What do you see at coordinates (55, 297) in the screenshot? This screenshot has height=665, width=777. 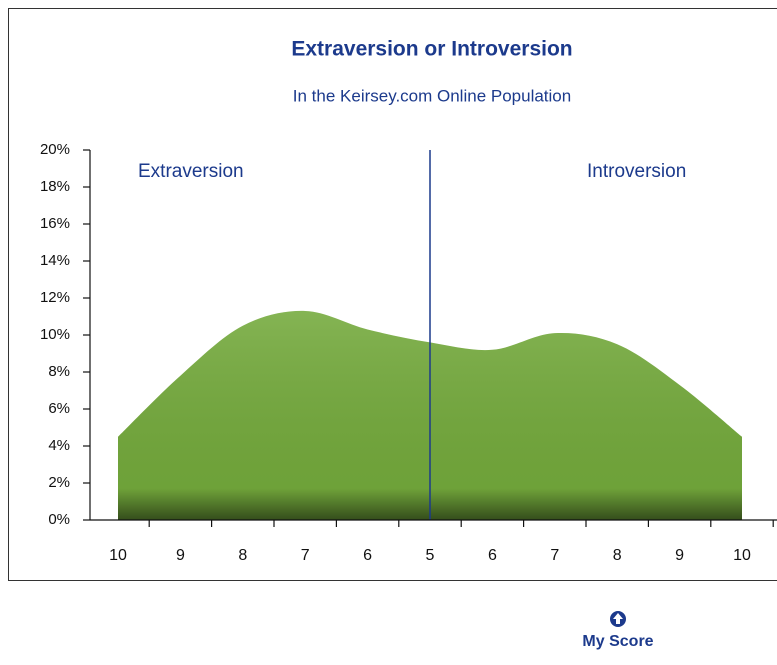 I see `y-tick-label: 12%` at bounding box center [55, 297].